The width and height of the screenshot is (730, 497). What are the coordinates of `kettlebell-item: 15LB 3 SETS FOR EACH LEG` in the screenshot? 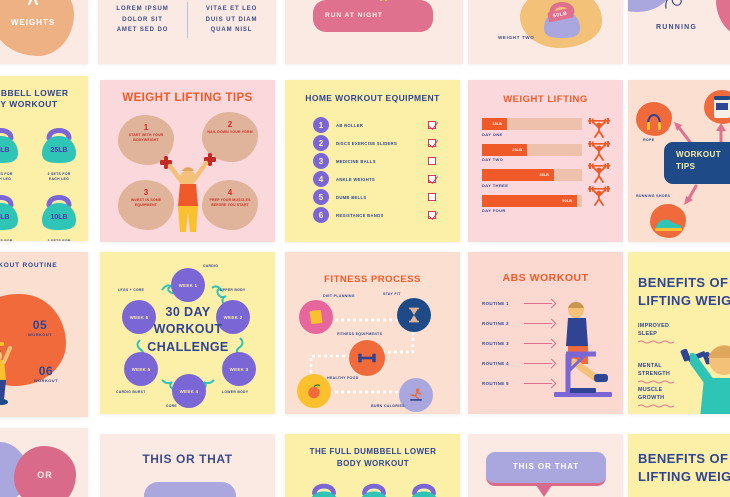 It's located at (15, 152).